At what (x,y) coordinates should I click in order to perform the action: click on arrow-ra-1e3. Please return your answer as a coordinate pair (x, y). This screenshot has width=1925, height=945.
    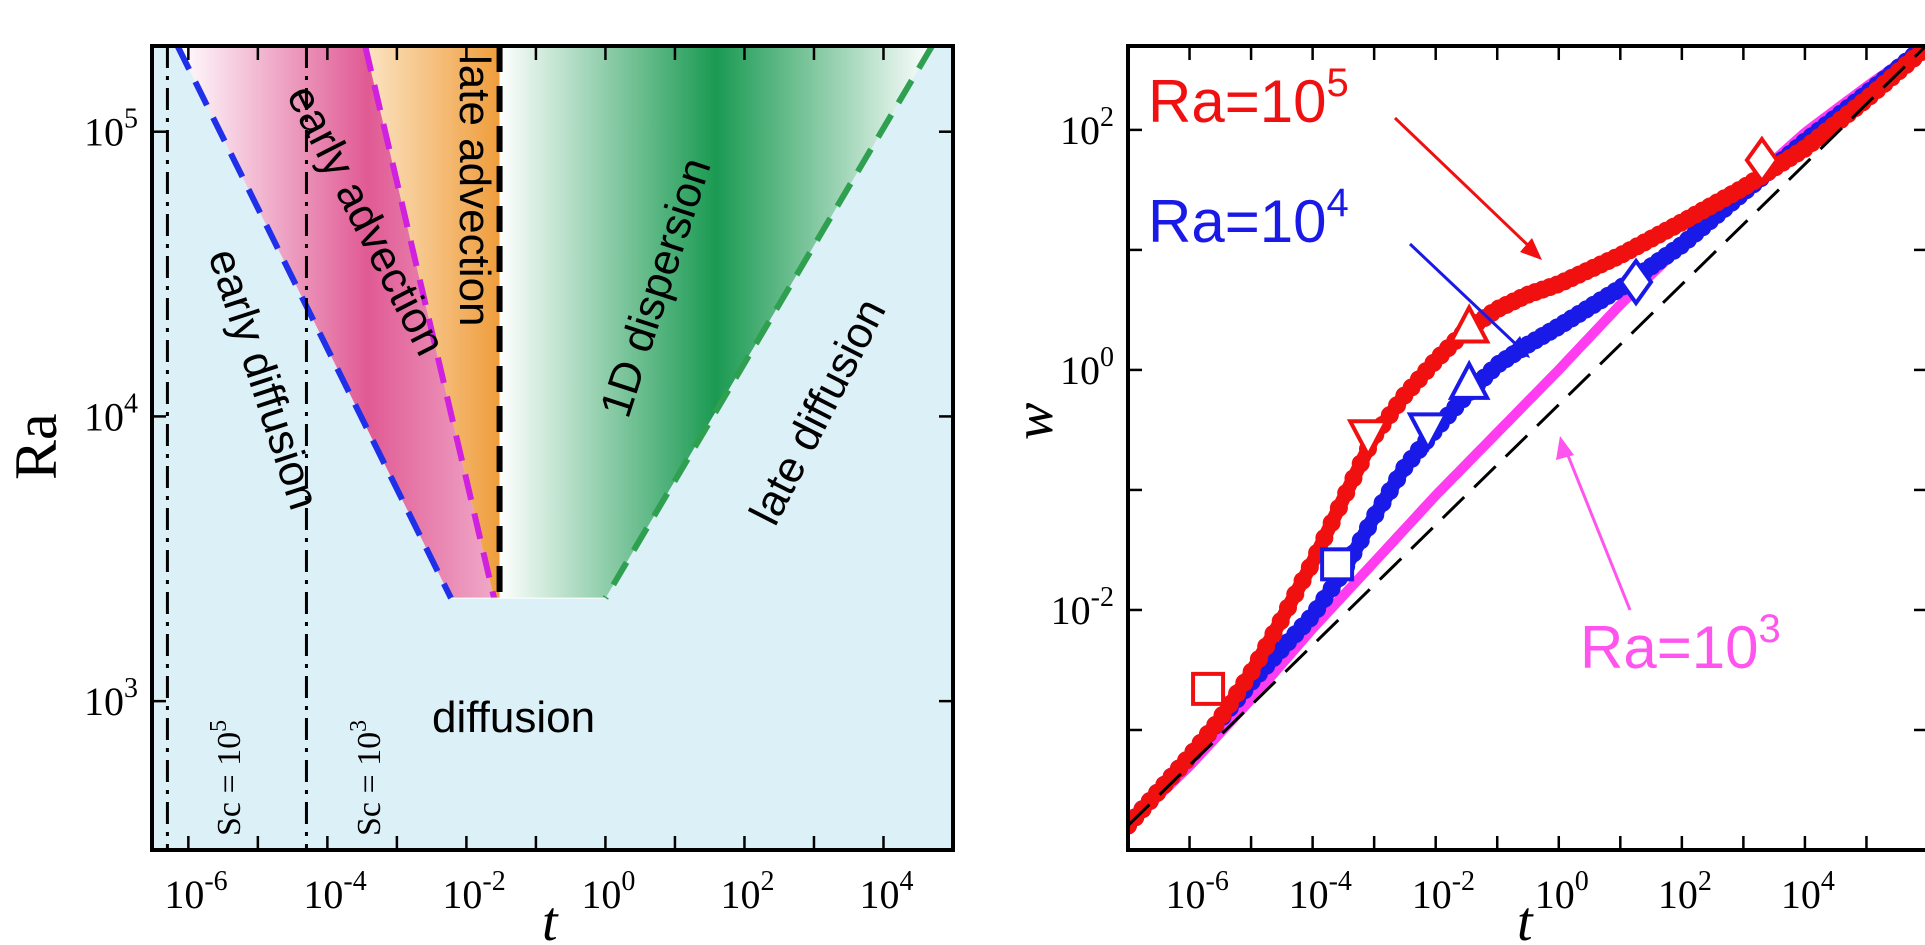
    Looking at the image, I should click on (1594, 523).